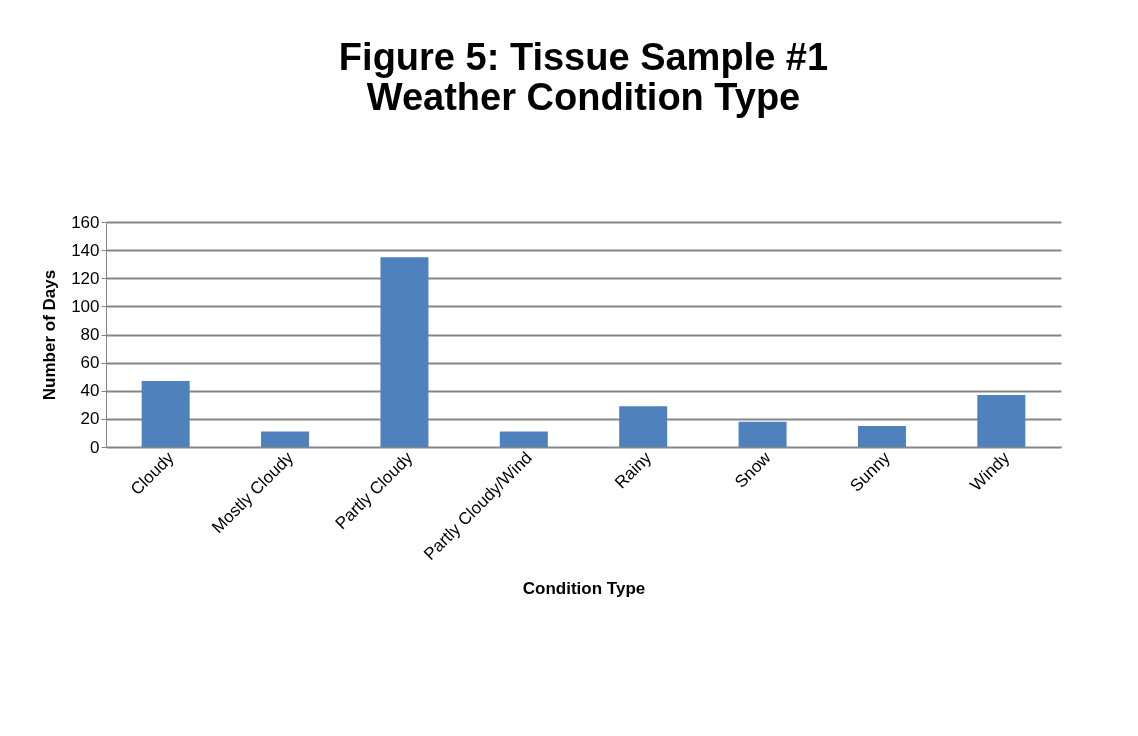 The height and width of the screenshot is (736, 1138). What do you see at coordinates (50, 335) in the screenshot?
I see `y-axis-title: Number of Days` at bounding box center [50, 335].